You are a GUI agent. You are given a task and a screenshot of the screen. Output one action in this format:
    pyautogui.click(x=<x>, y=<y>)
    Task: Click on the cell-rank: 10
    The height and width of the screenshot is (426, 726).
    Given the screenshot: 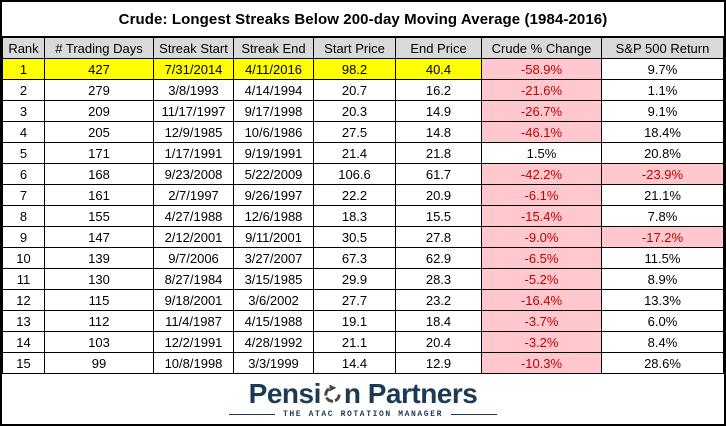 What is the action you would take?
    pyautogui.click(x=23, y=258)
    